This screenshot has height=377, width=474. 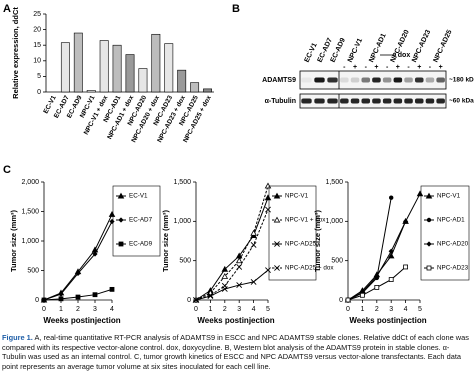 I want to click on y-tick-label: 5, so click(x=39, y=76).